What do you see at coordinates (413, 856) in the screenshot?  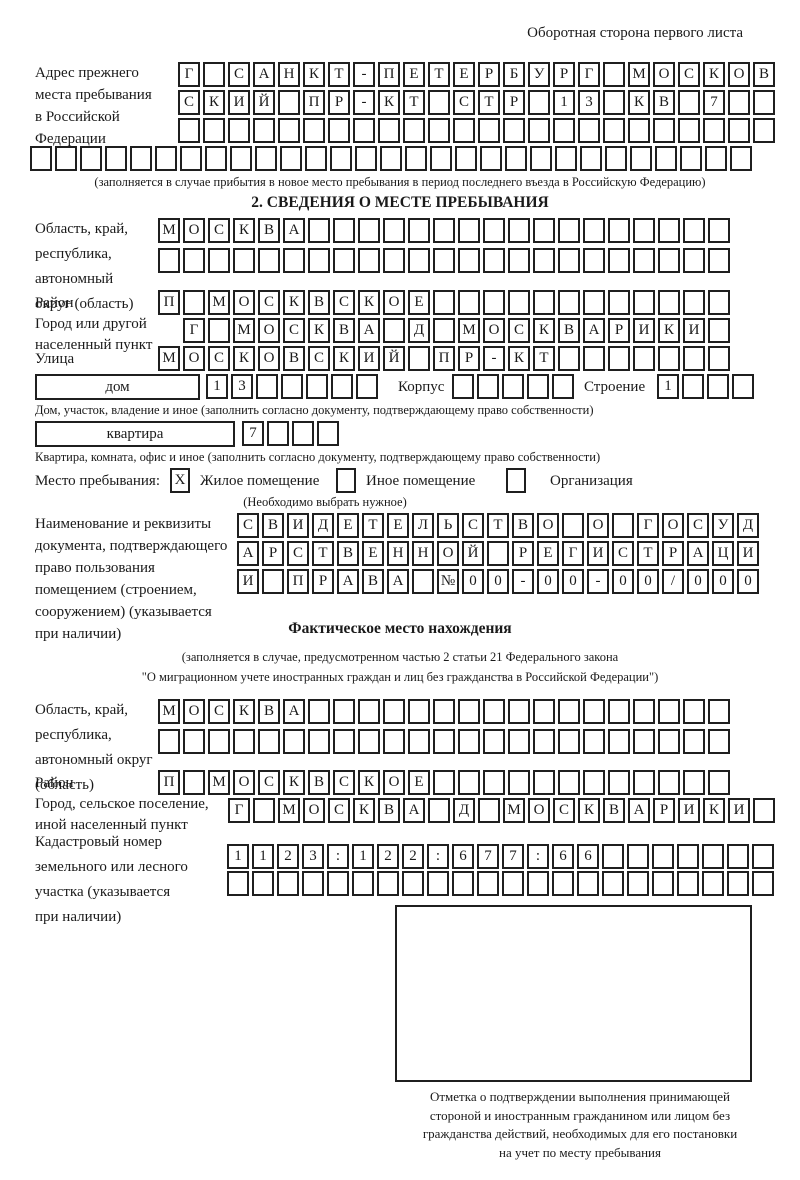 I see `char-cell: 2` at bounding box center [413, 856].